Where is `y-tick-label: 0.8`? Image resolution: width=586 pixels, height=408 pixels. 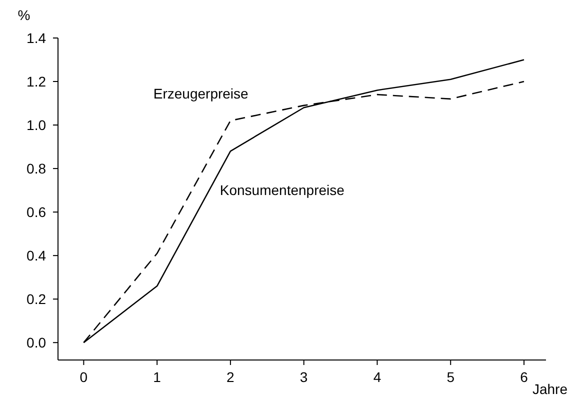
y-tick-label: 0.8 is located at coordinates (36, 168).